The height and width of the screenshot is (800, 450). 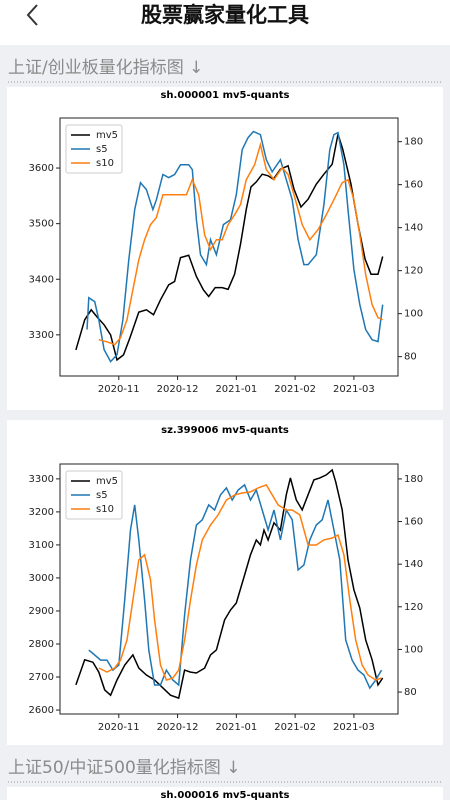 I want to click on section-heading: 上证50/中证500量化指标图 ↓, so click(x=124, y=768).